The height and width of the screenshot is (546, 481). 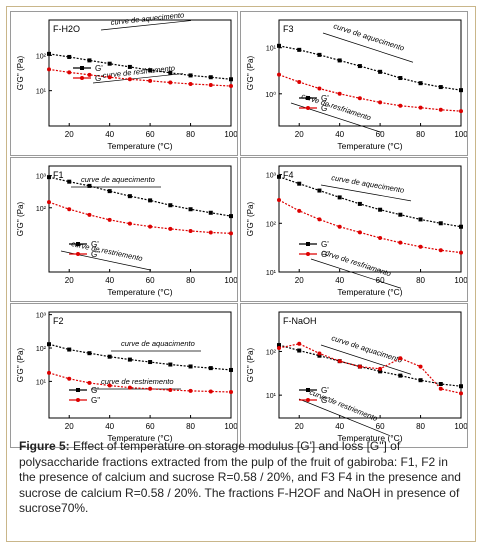 I want to click on panel-label: F1, so click(x=58, y=175).